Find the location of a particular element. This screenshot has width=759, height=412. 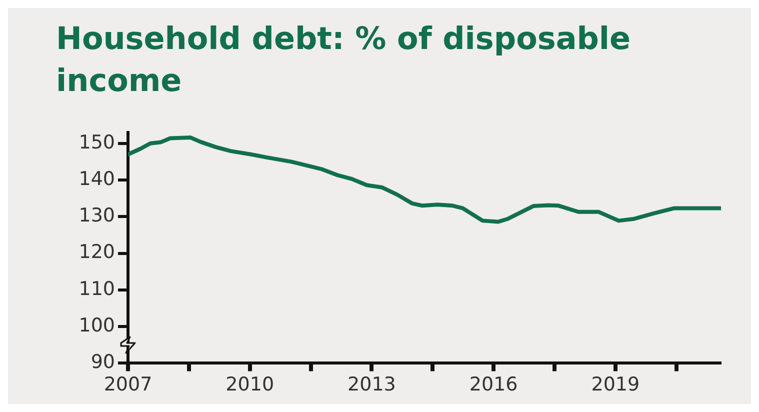

y-tick-label: 150 is located at coordinates (96, 142).